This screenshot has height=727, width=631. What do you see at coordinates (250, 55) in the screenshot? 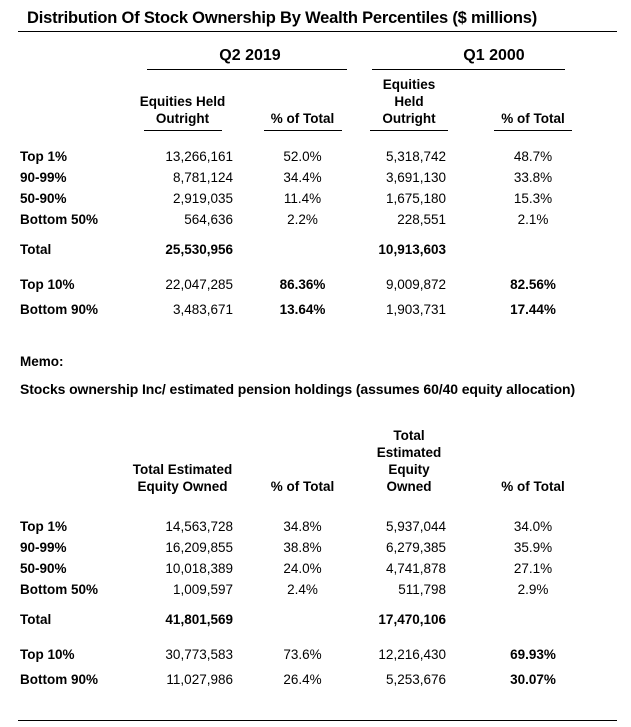
I see `period-label: Q2 2019` at bounding box center [250, 55].